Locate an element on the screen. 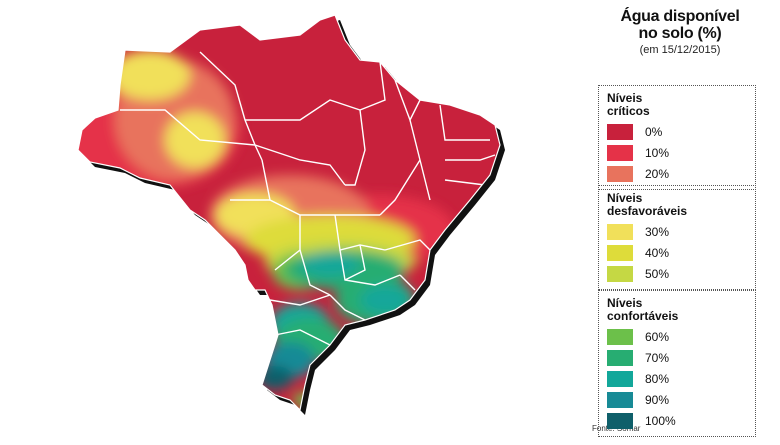 The image size is (780, 445). legend-group-0: Níveis críticos 0% 10% 20% is located at coordinates (677, 137).